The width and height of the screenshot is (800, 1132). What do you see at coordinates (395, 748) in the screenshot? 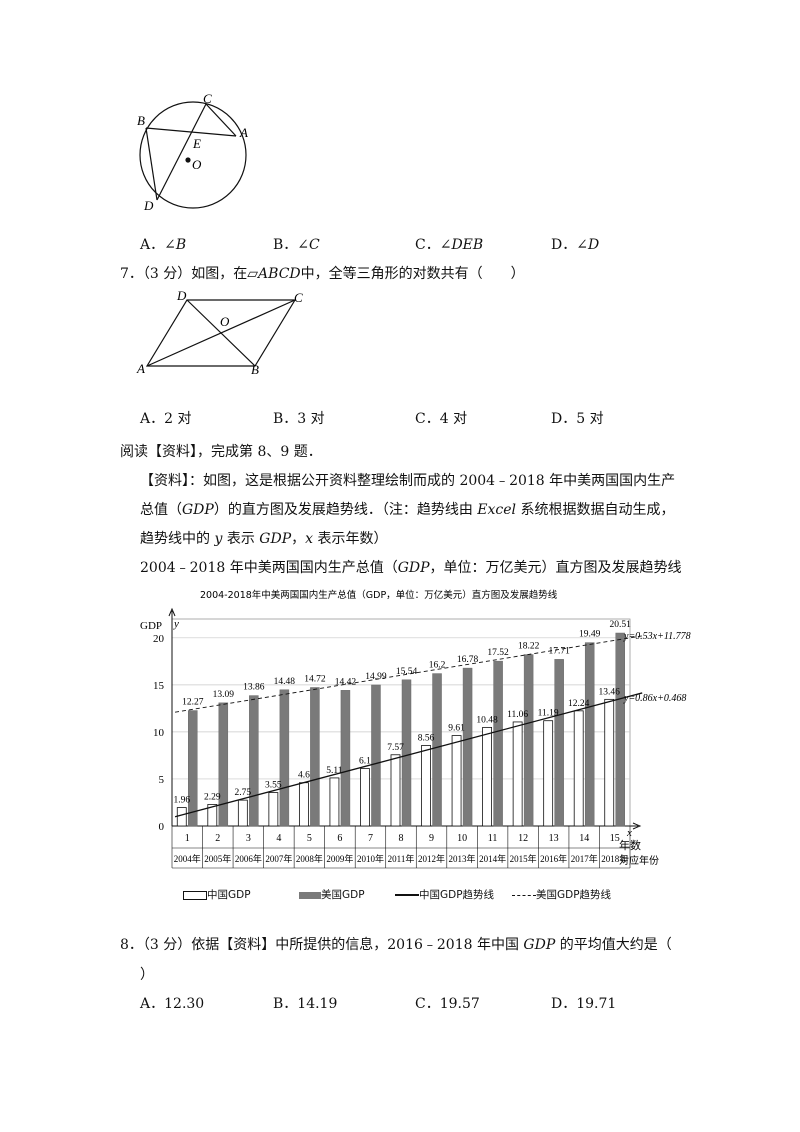
I see `data-label-china: 7.57` at bounding box center [395, 748].